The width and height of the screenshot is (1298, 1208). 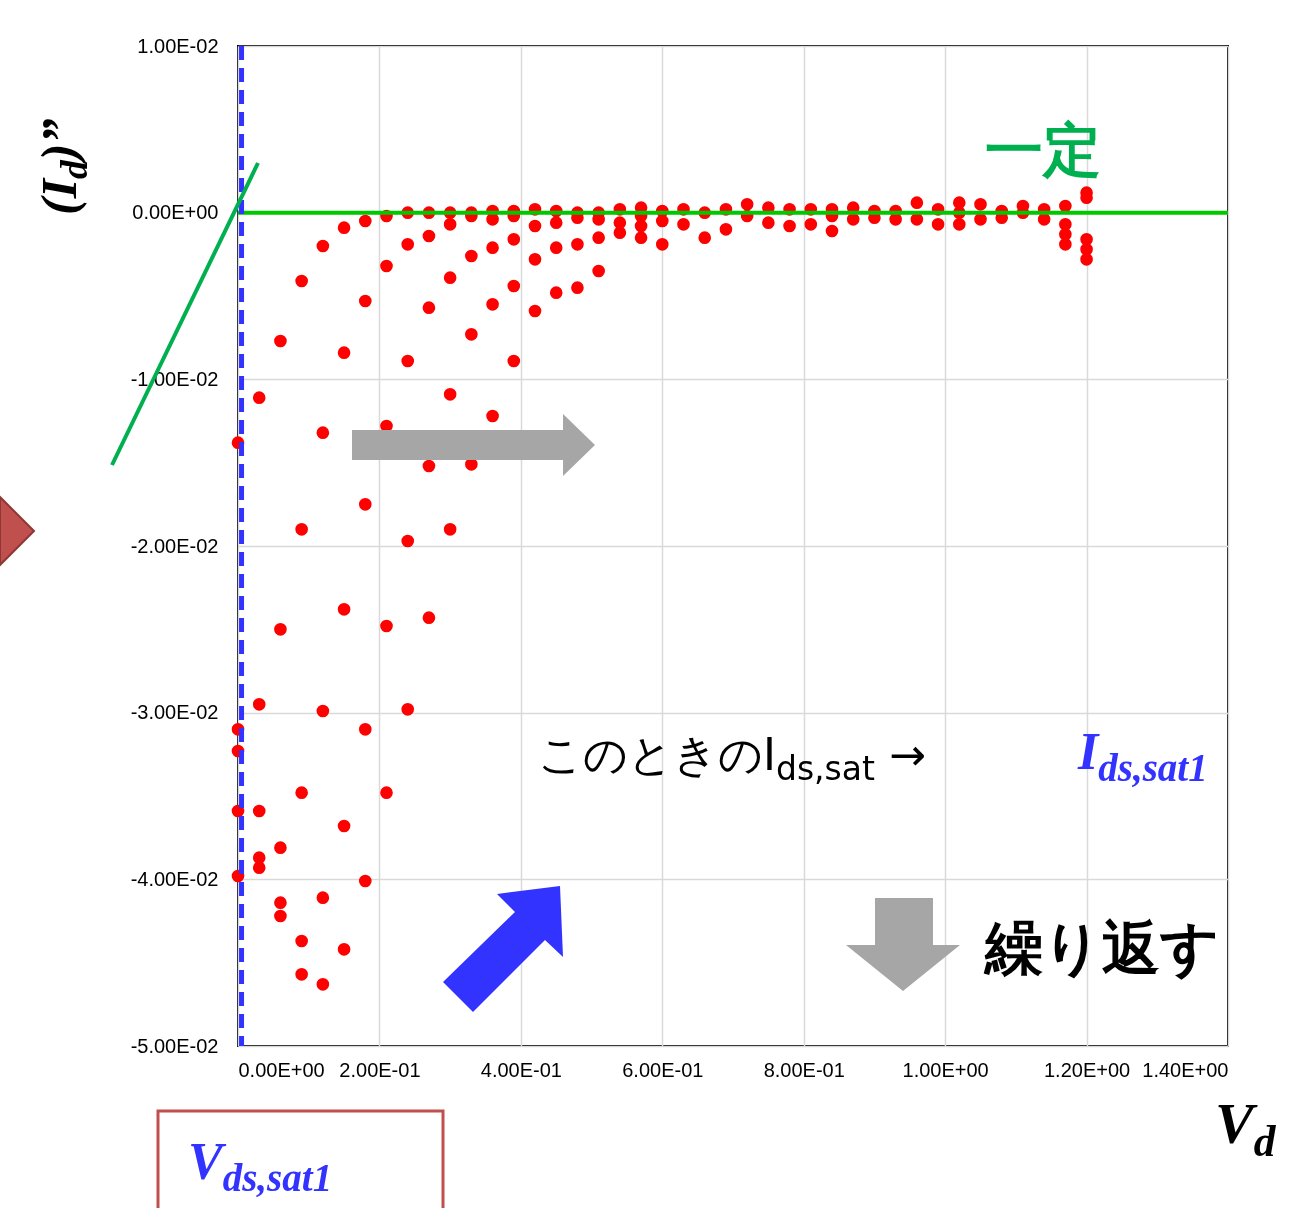 What do you see at coordinates (804, 1069) in the screenshot?
I see `x-tick-label: 8.00E-01` at bounding box center [804, 1069].